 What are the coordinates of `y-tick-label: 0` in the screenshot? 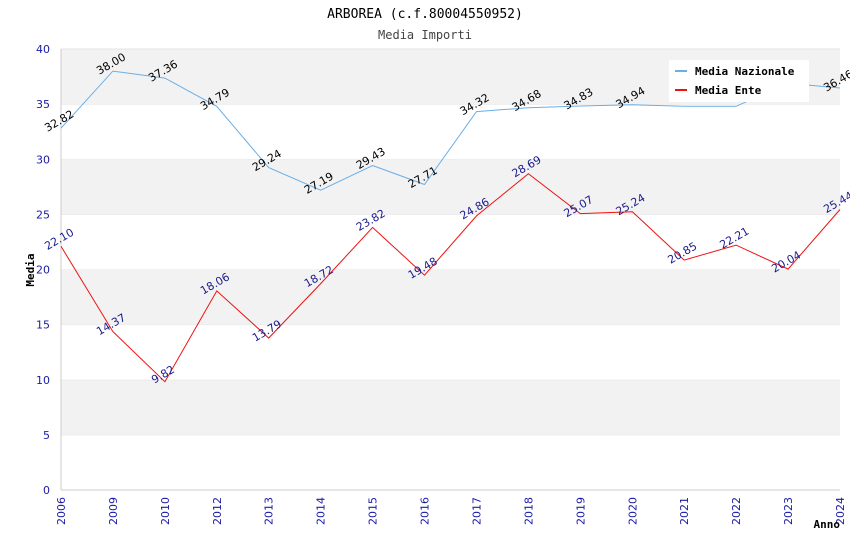 It's located at (46, 490).